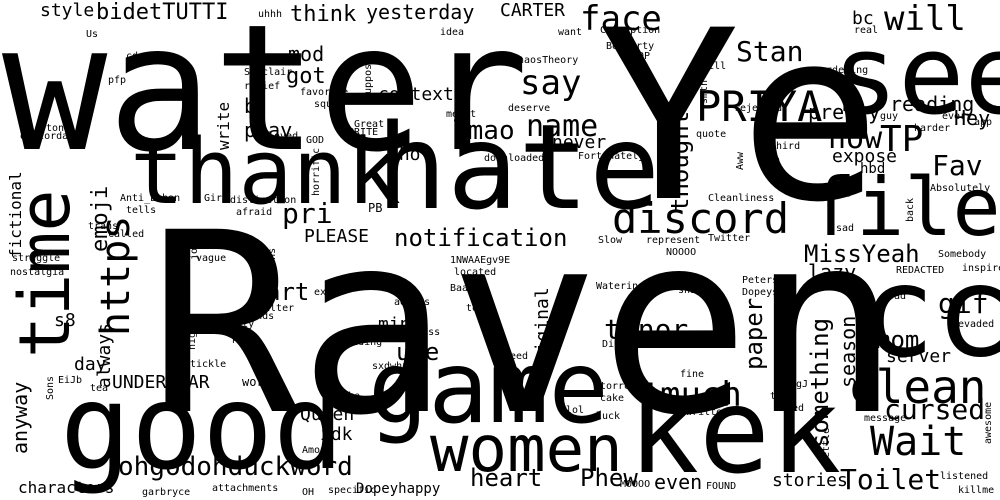 Image resolution: width=1000 pixels, height=500 pixels. I want to click on word-season: season, so click(848, 351).